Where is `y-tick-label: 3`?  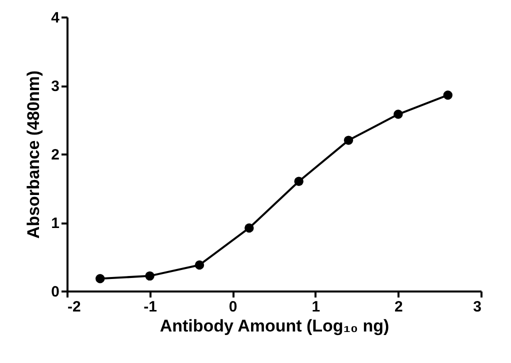 y-tick-label: 3 is located at coordinates (55, 86).